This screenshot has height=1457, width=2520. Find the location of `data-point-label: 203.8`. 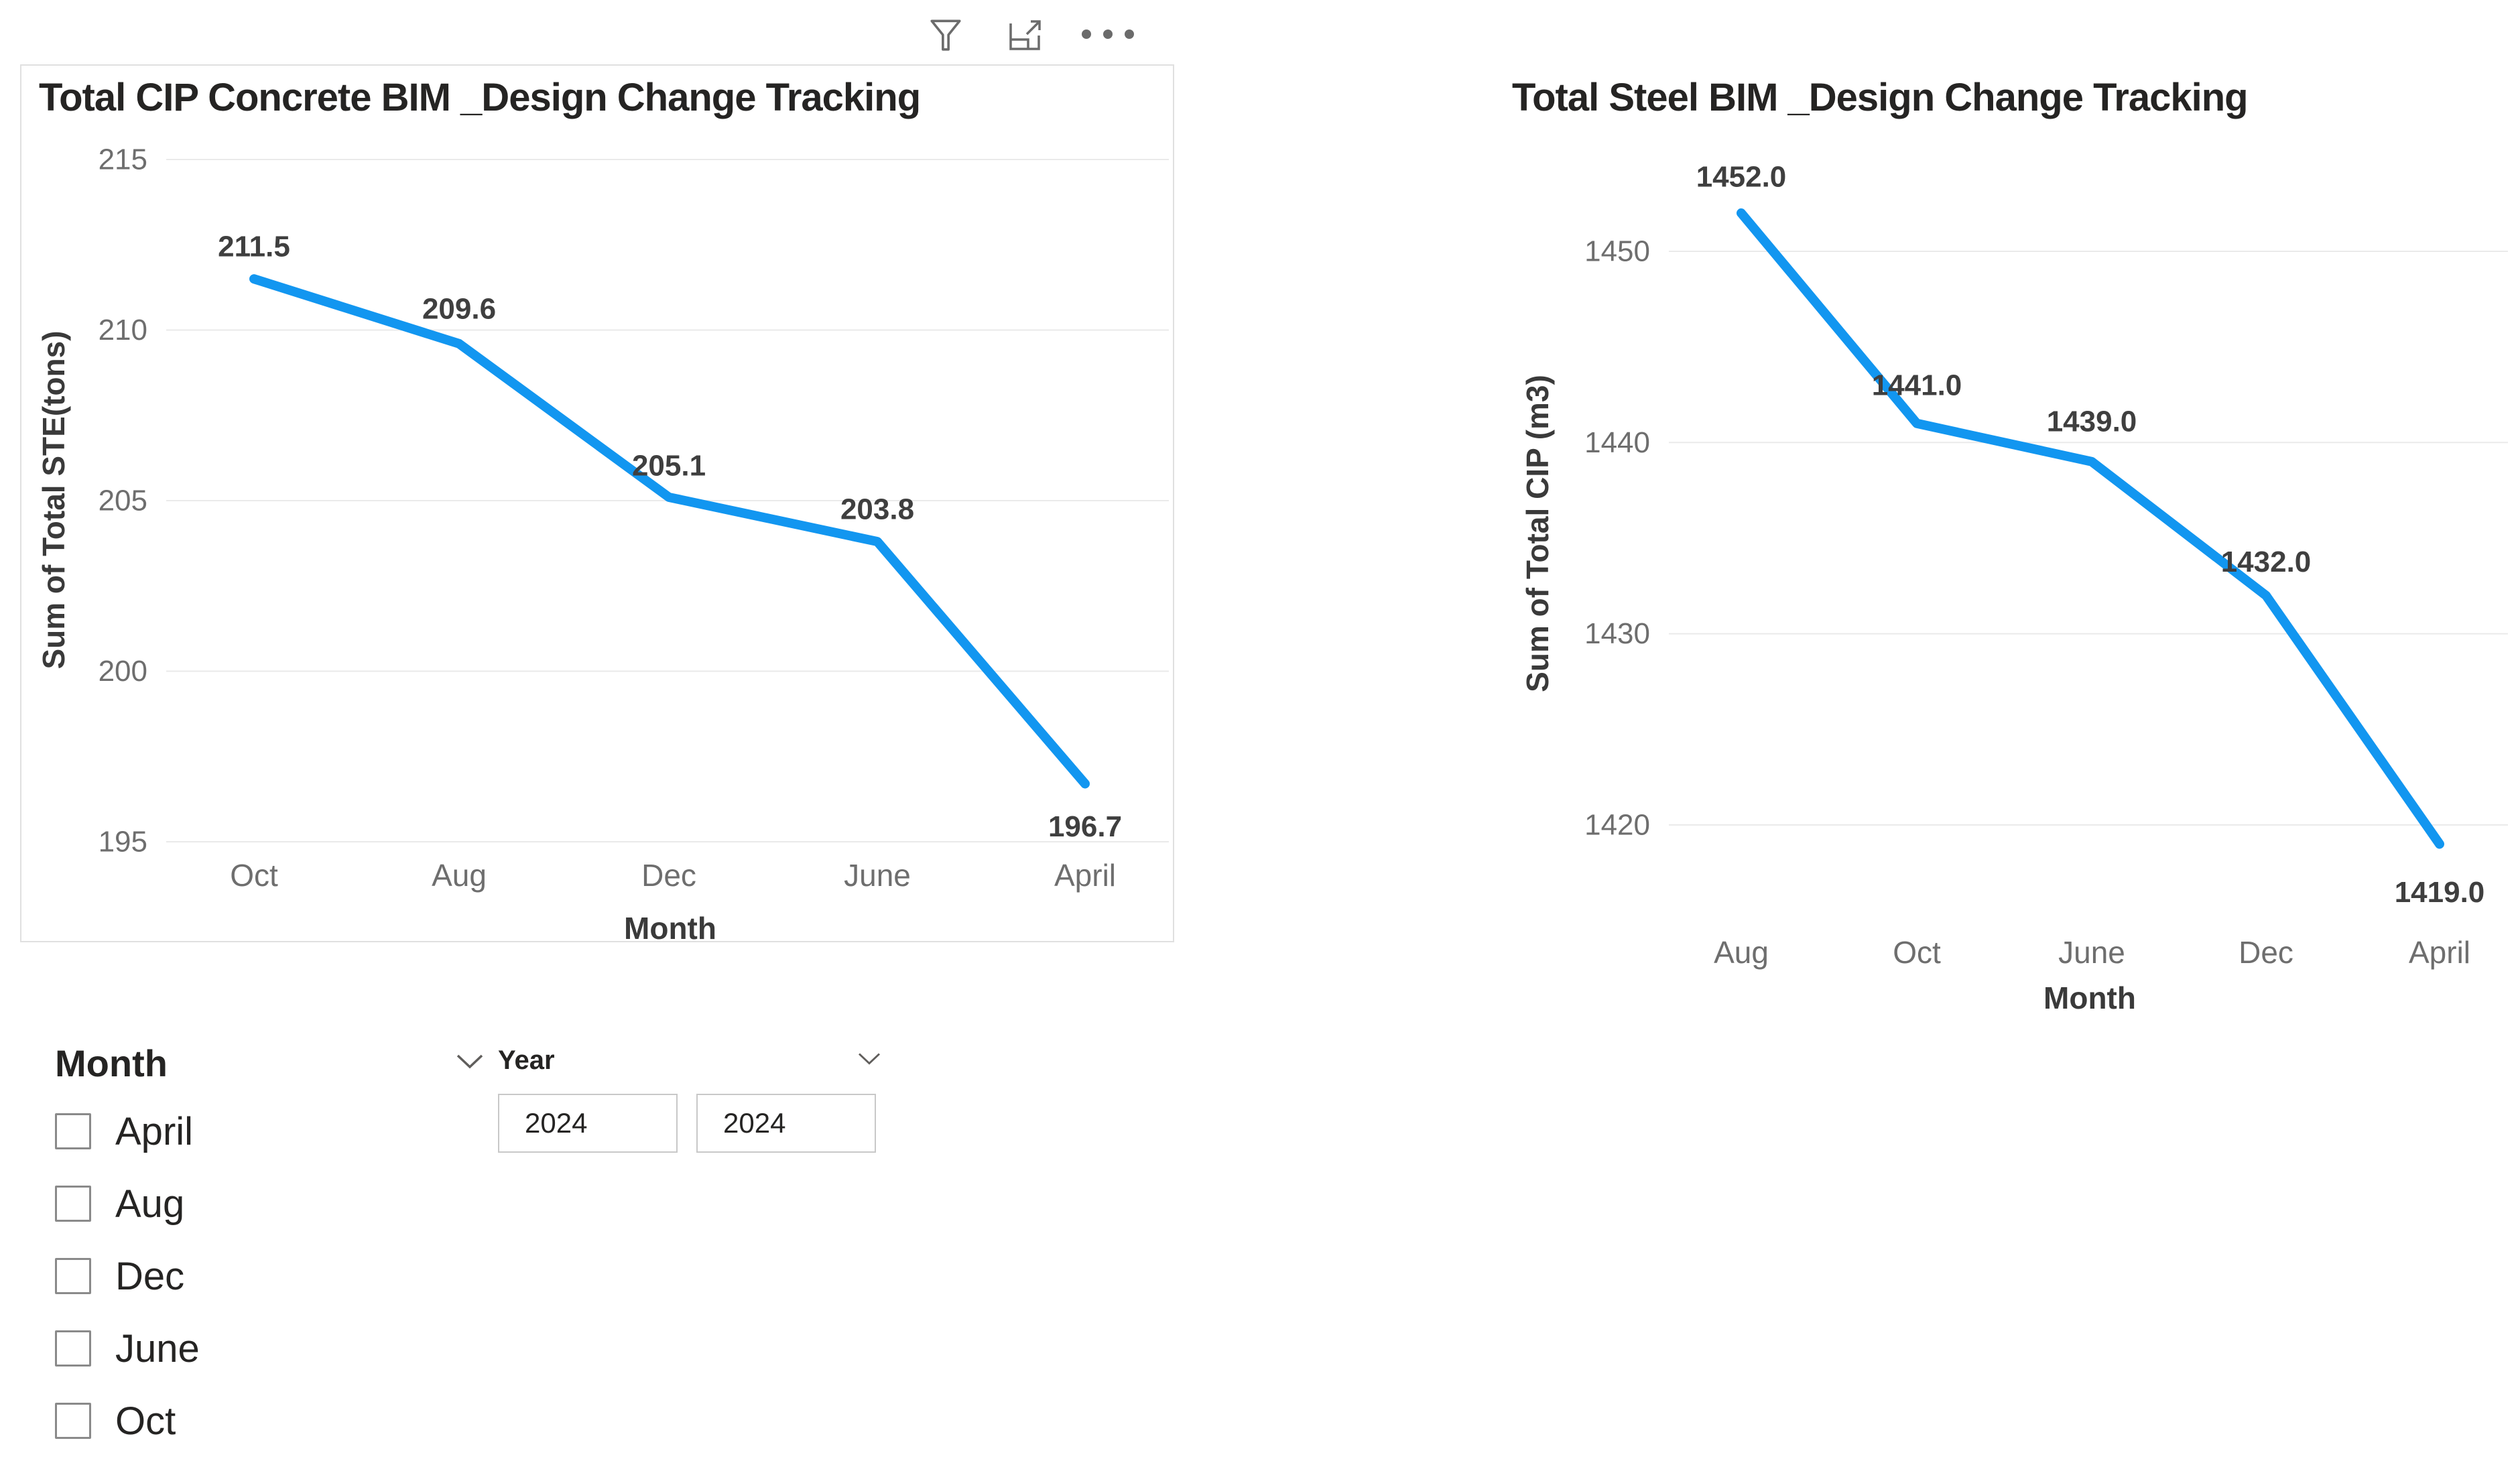

data-point-label: 203.8 is located at coordinates (877, 509).